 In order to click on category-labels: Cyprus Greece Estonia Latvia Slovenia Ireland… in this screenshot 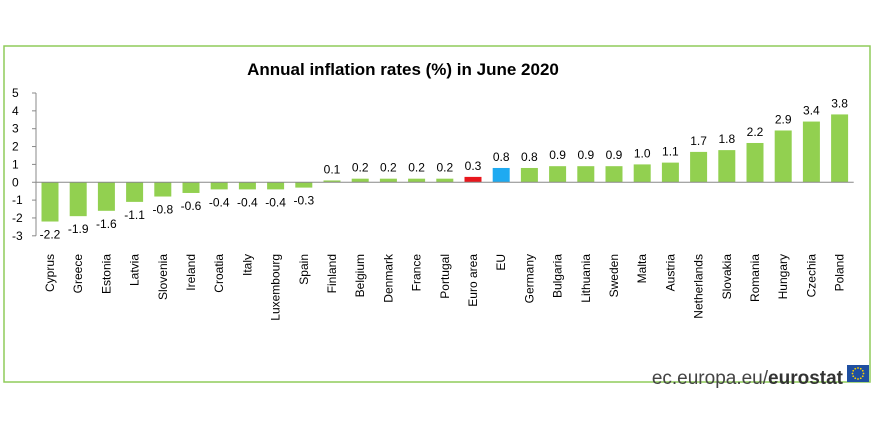, I will do `click(445, 287)`.